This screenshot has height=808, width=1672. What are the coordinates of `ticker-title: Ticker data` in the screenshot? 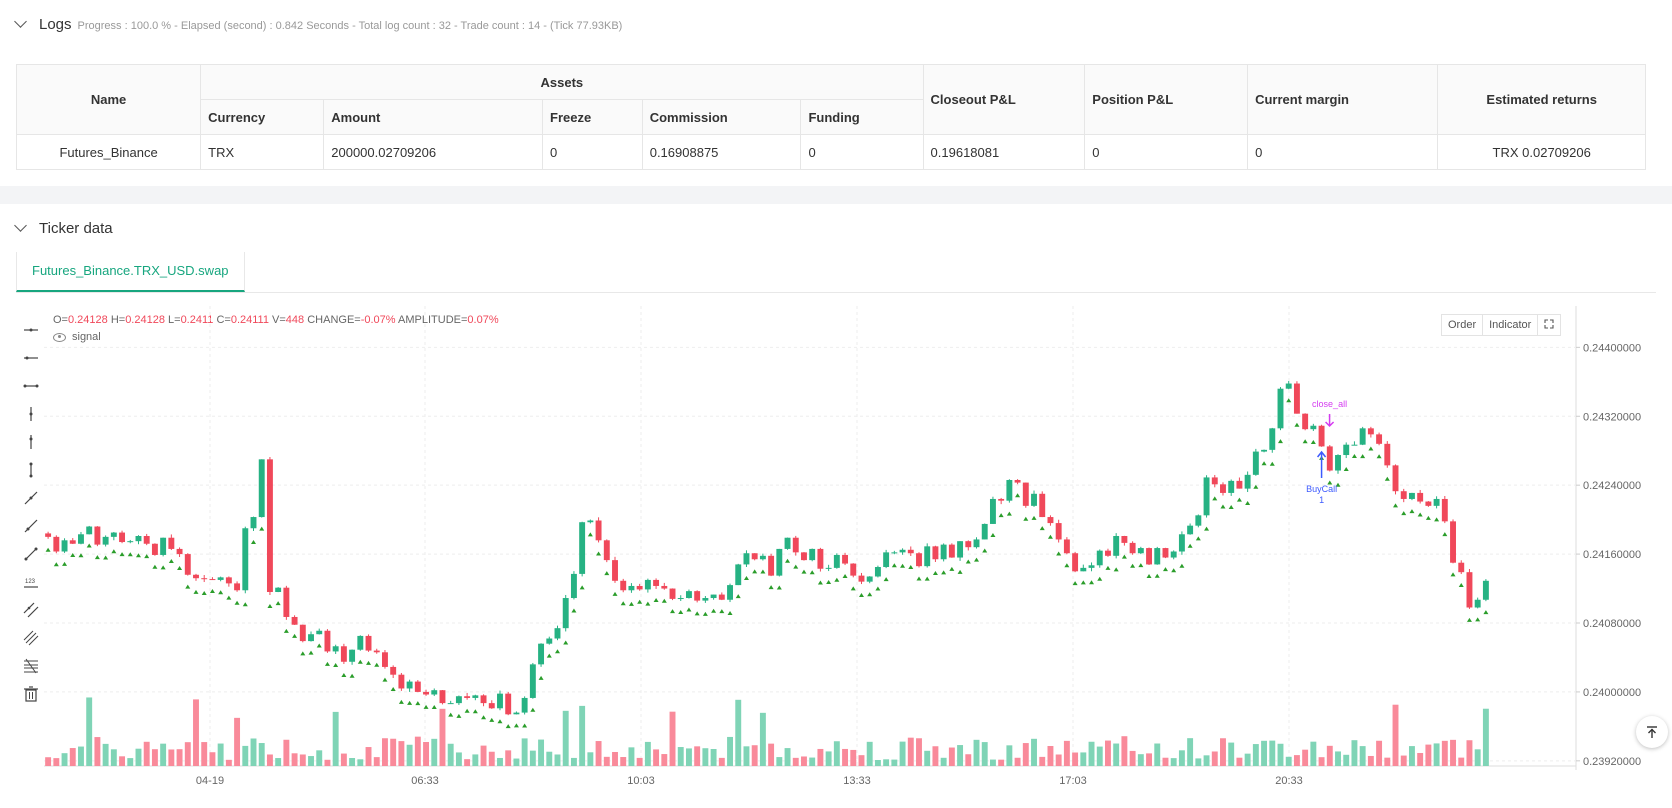 It's located at (76, 228).